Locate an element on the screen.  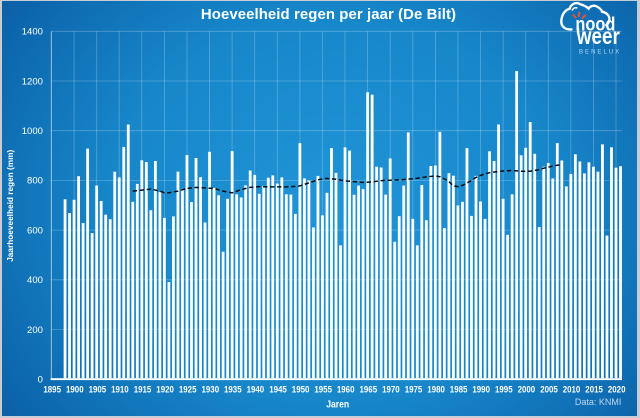
svg-text: 1900 is located at coordinates (75, 390).